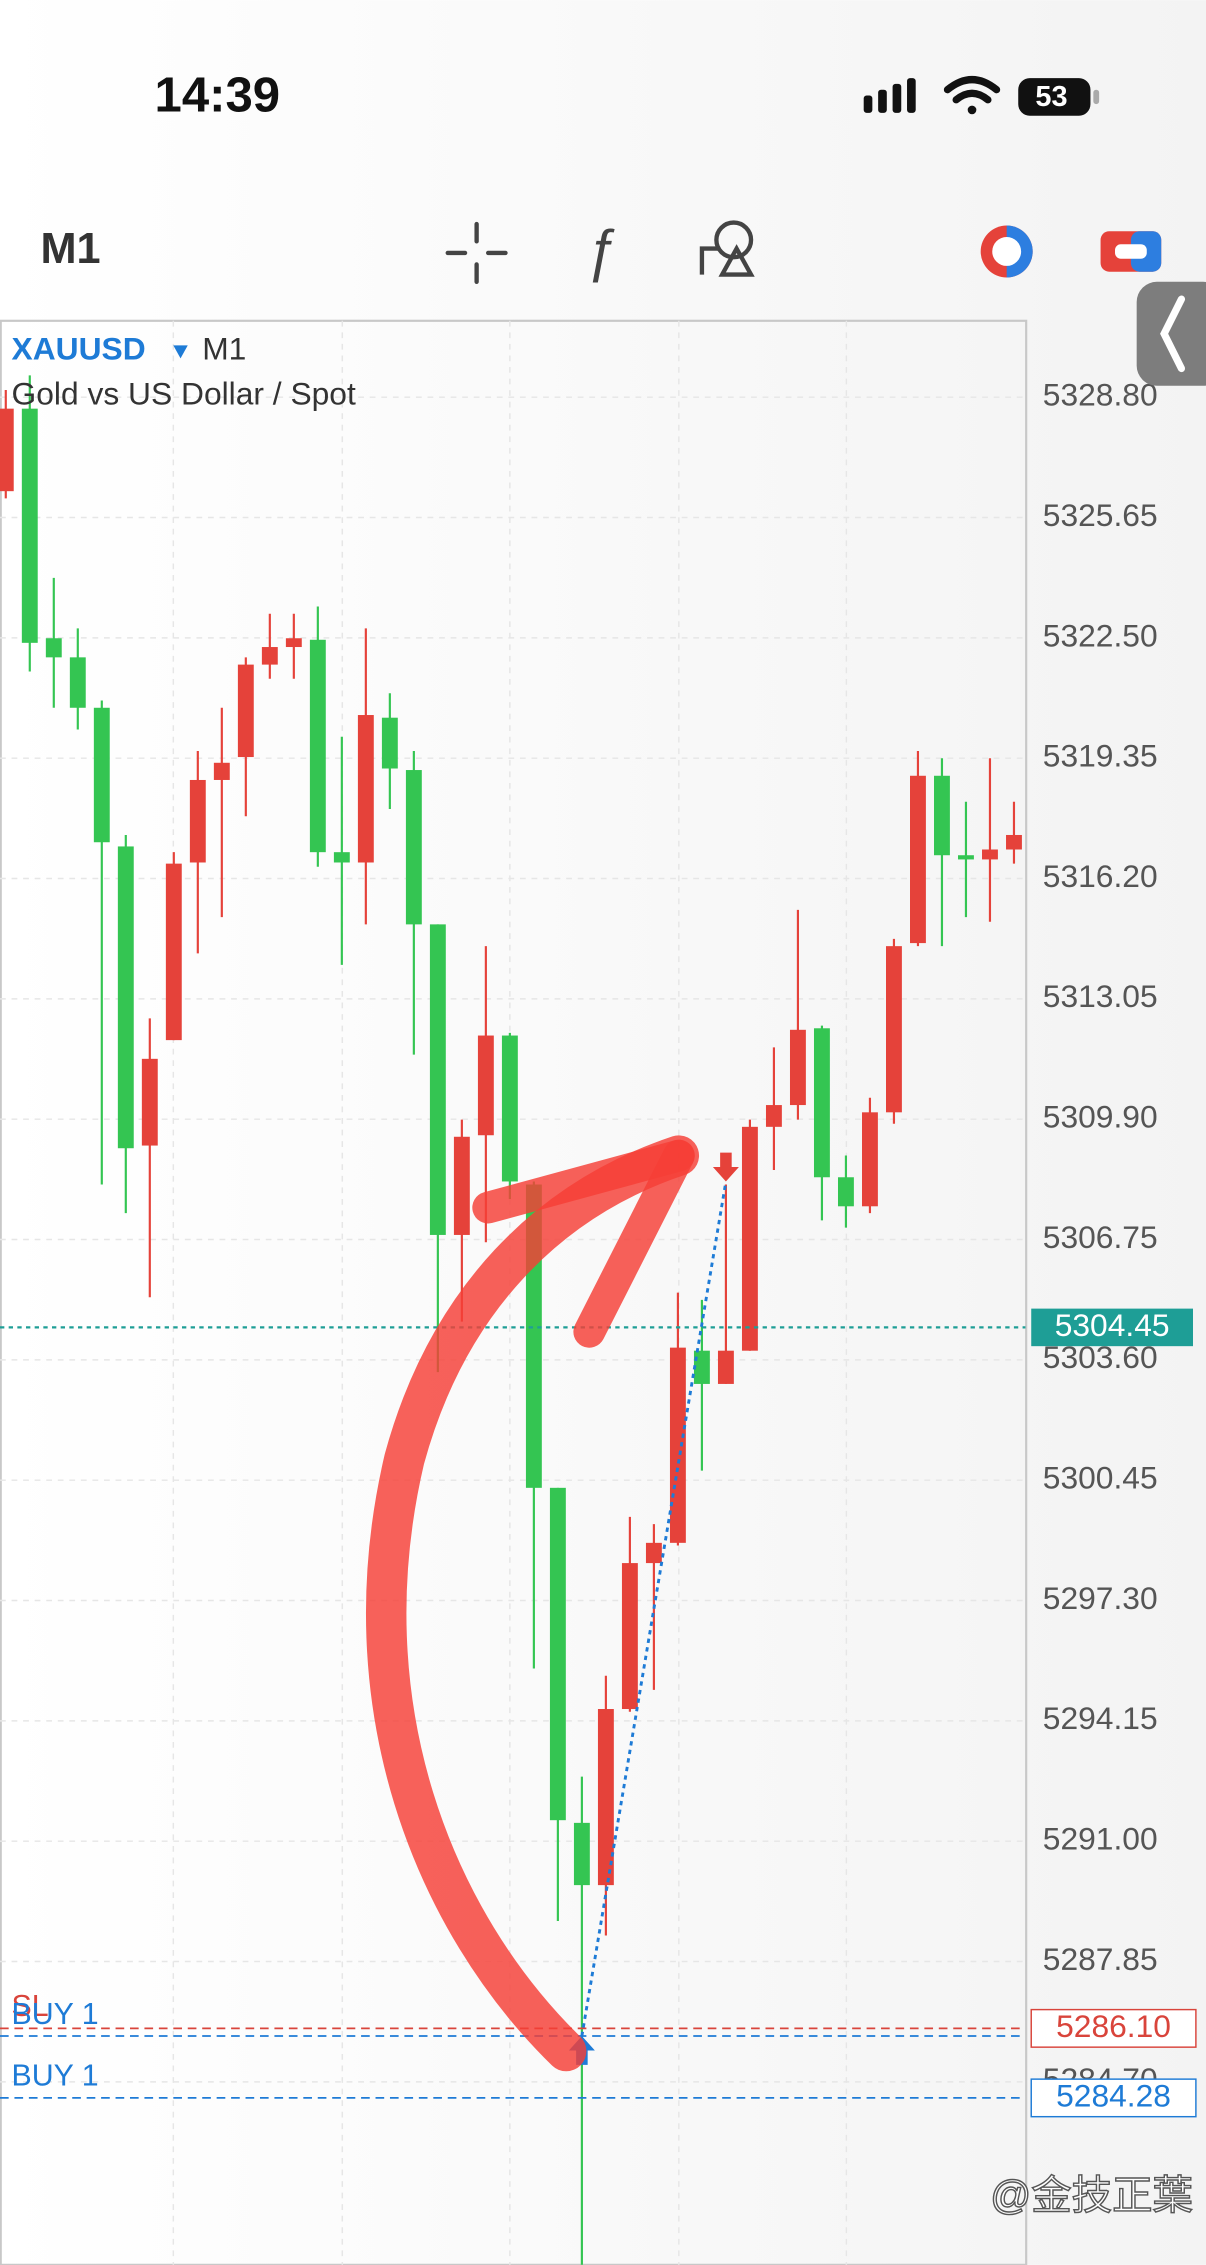 This screenshot has width=1206, height=2265. What do you see at coordinates (1091, 2195) in the screenshot?
I see `watermark: @金技正葉` at bounding box center [1091, 2195].